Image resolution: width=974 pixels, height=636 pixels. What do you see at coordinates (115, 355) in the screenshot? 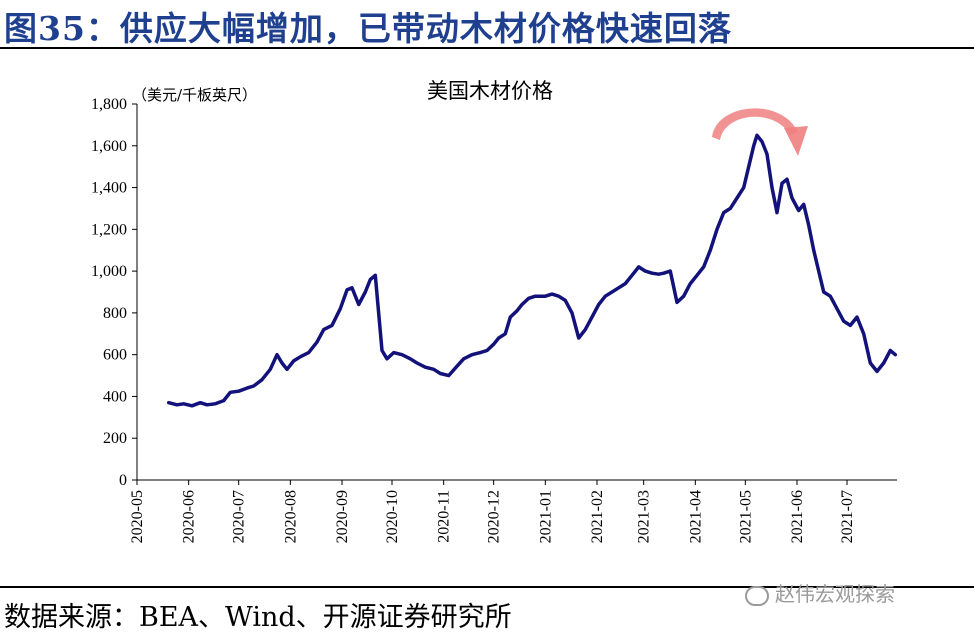
I see `y-tick-label: 600` at bounding box center [115, 355].